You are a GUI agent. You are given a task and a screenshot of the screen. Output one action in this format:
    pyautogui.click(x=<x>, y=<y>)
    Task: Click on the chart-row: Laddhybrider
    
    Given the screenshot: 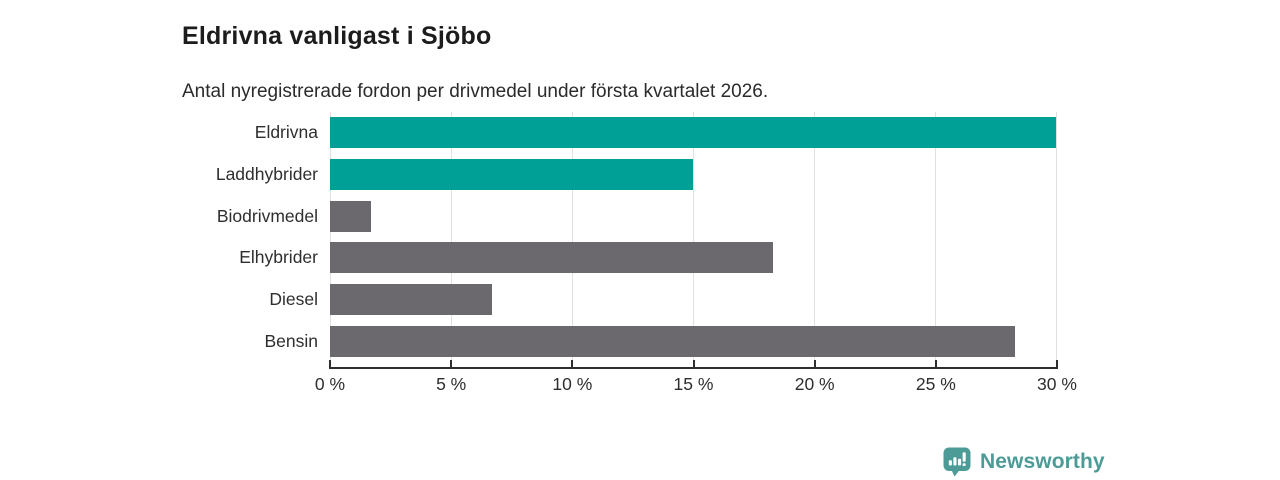 What is the action you would take?
    pyautogui.click(x=528, y=175)
    